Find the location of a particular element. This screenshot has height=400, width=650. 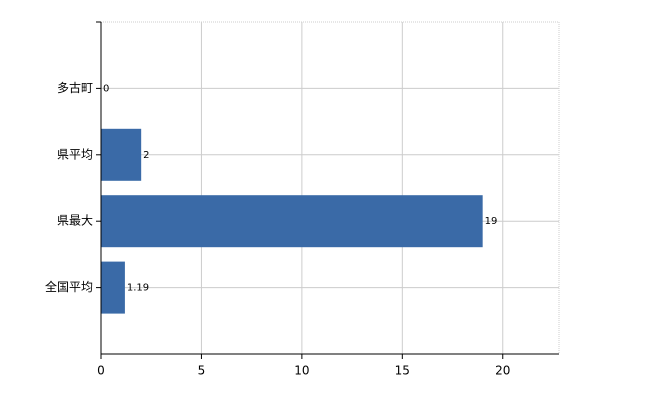

x-tick-label: 15 is located at coordinates (402, 371).